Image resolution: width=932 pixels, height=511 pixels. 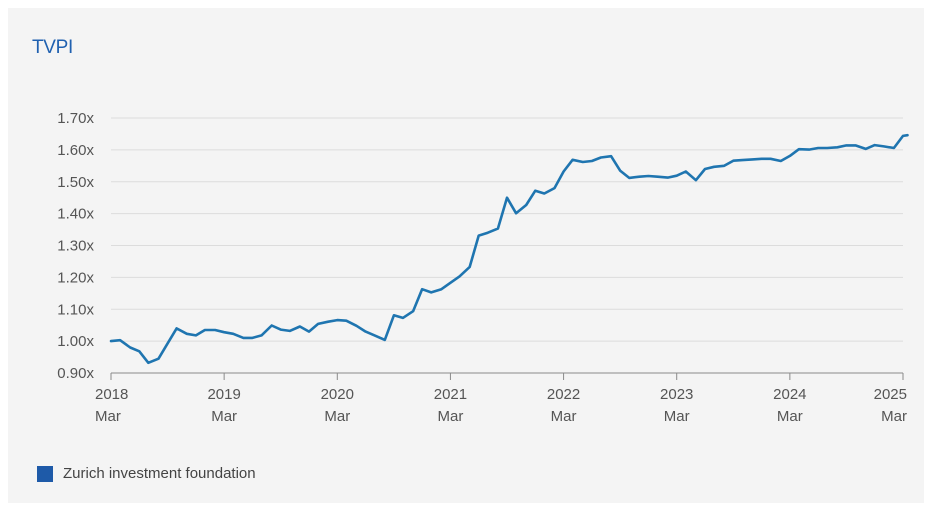 What do you see at coordinates (890, 394) in the screenshot?
I see `x-tick-year: 2025` at bounding box center [890, 394].